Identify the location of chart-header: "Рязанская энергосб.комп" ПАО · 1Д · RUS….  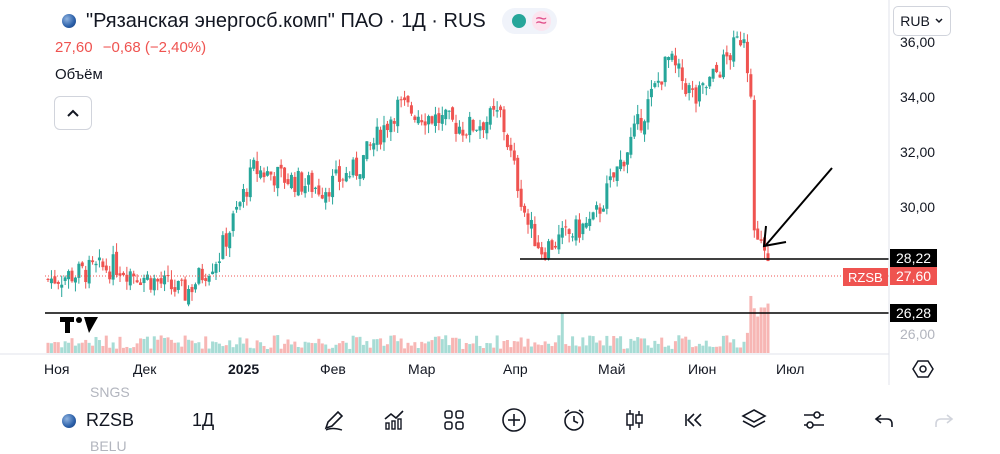
(309, 21).